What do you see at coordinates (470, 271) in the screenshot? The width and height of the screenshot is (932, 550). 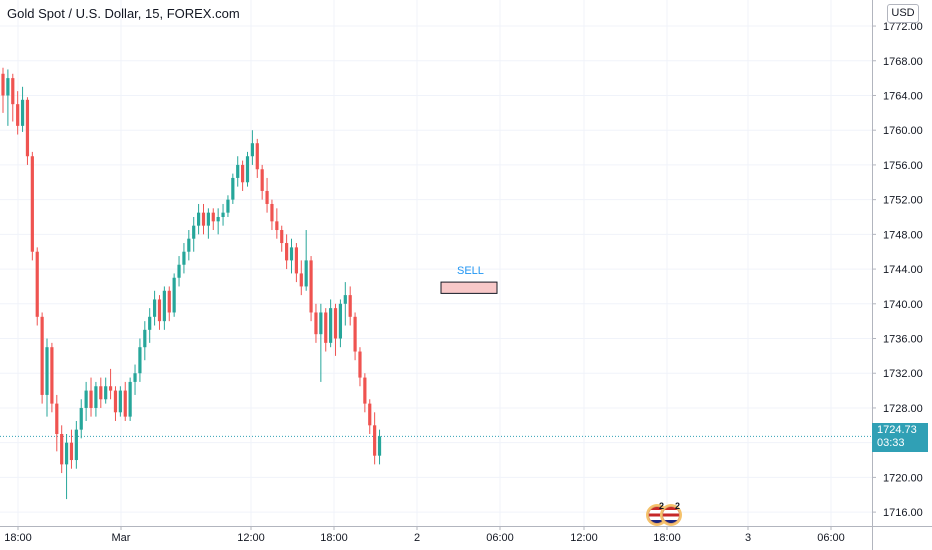 I see `sell-annotation-label: SELL` at bounding box center [470, 271].